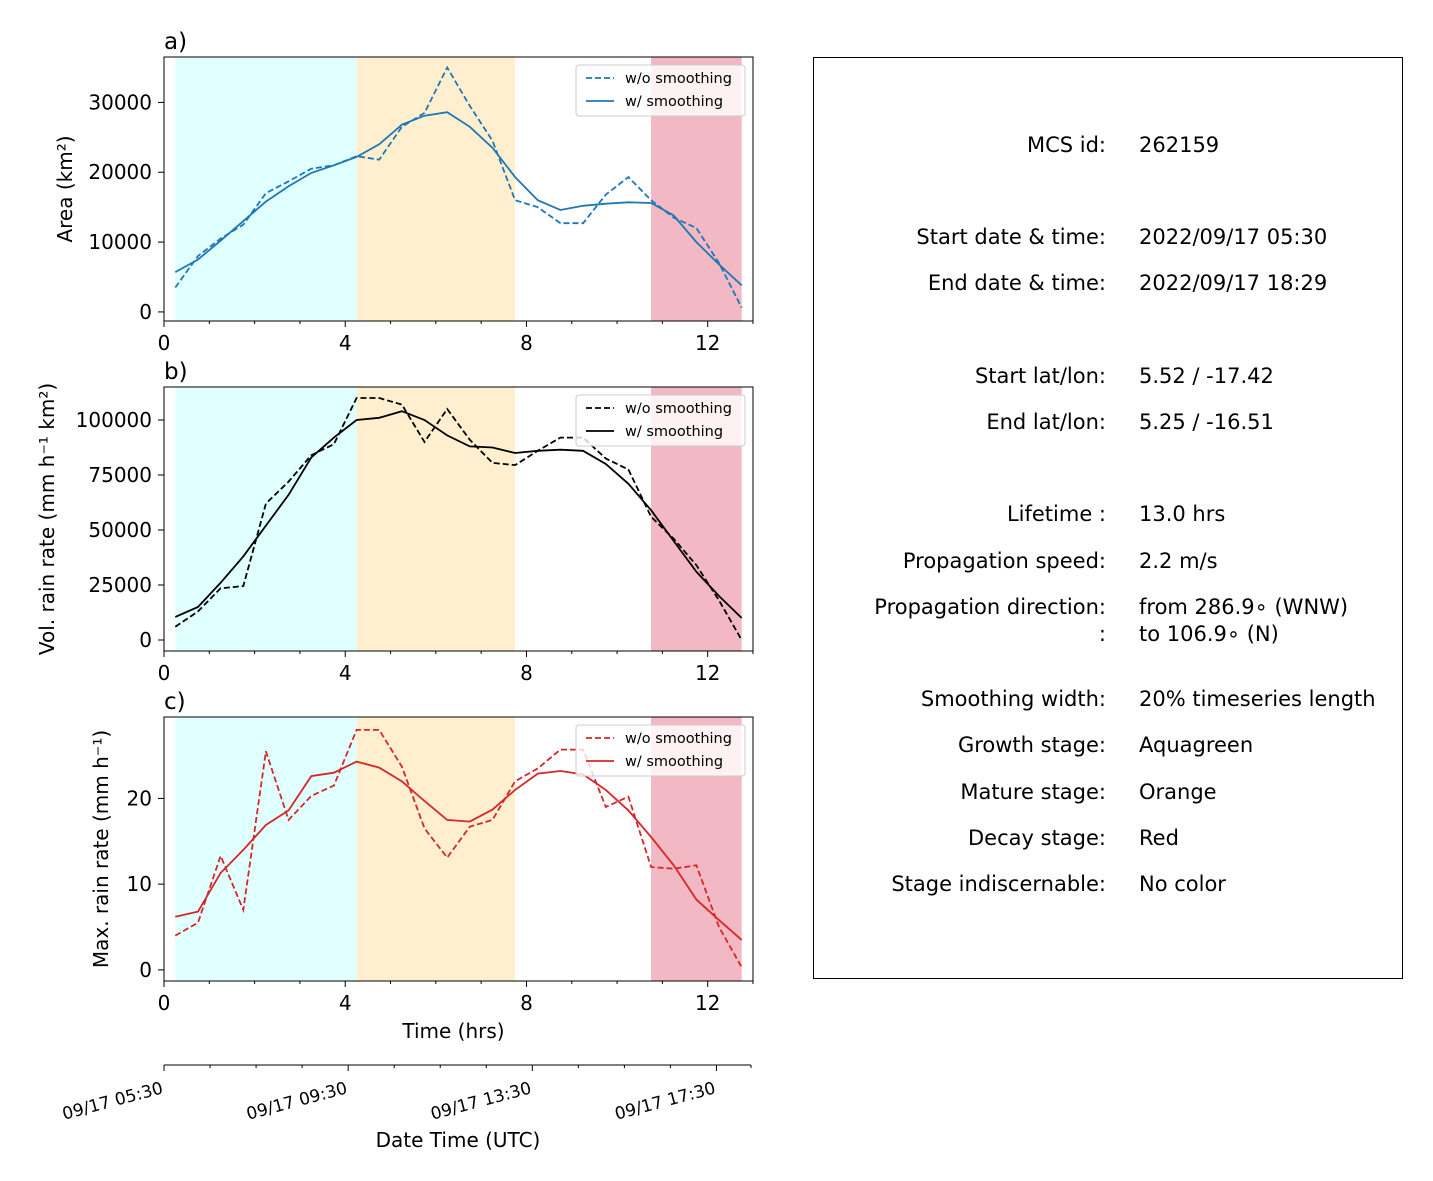 This screenshot has height=1181, width=1433. I want to click on info-label: Stage indiscernable:, so click(998, 884).